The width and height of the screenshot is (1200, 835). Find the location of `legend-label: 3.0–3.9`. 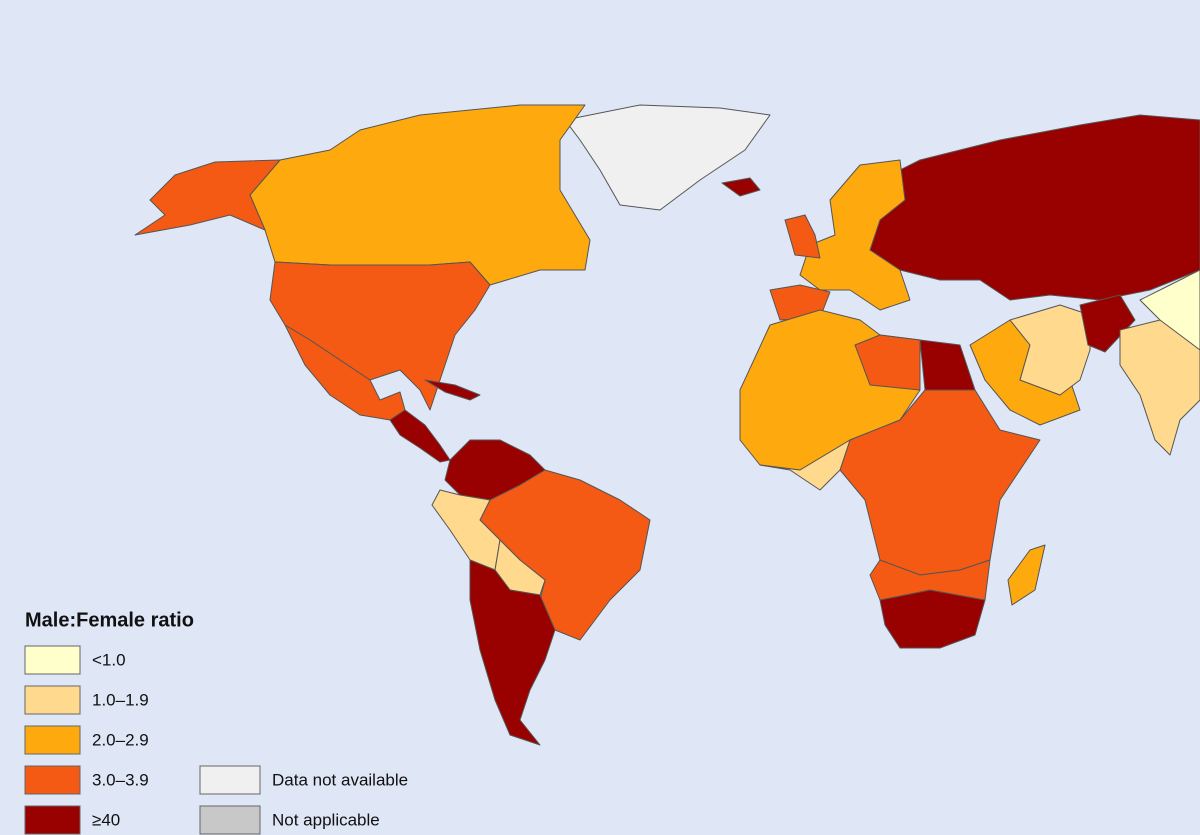

legend-label: 3.0–3.9 is located at coordinates (120, 779).